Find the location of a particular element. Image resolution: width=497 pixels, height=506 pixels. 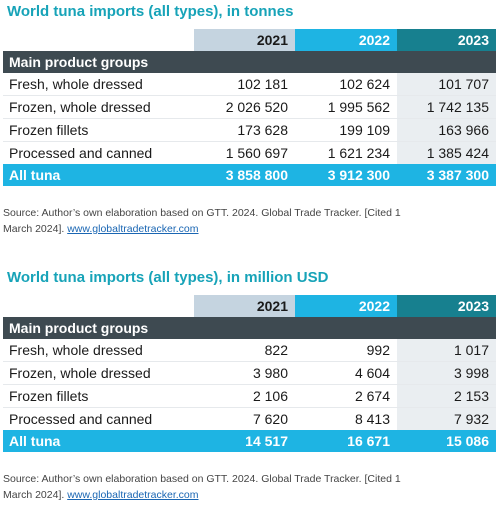

value-2021: 2 026 520 is located at coordinates (244, 107).